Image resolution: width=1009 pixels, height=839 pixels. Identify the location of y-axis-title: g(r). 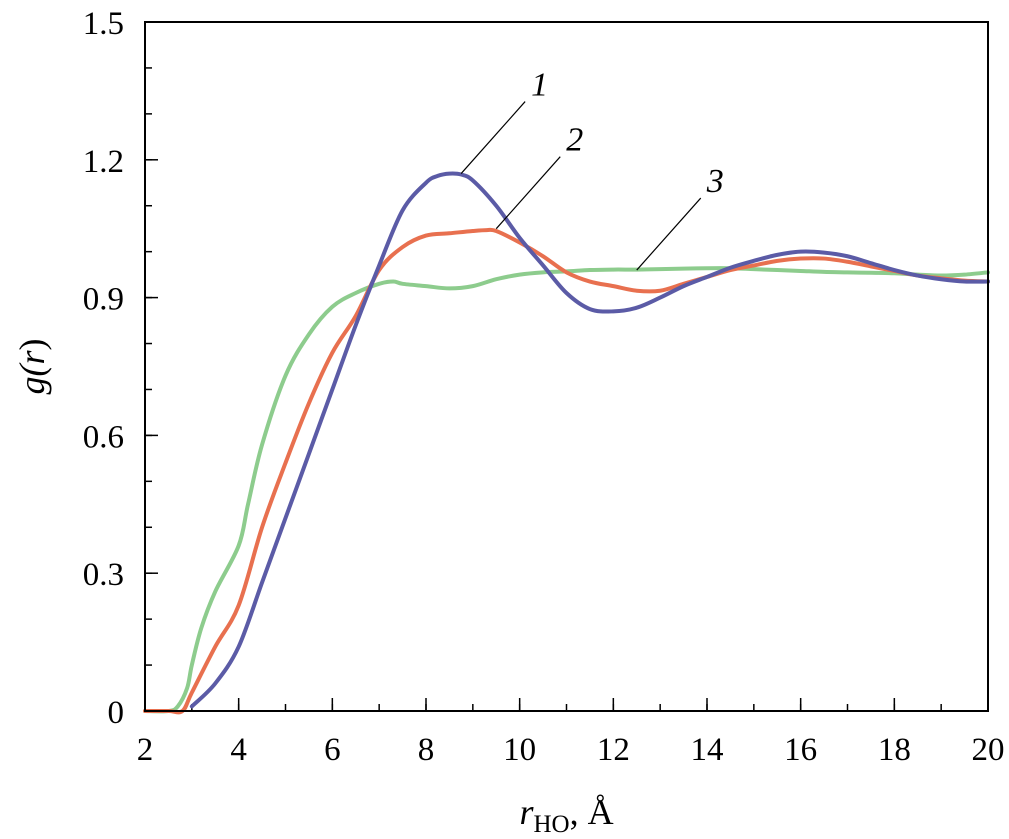
(32, 366).